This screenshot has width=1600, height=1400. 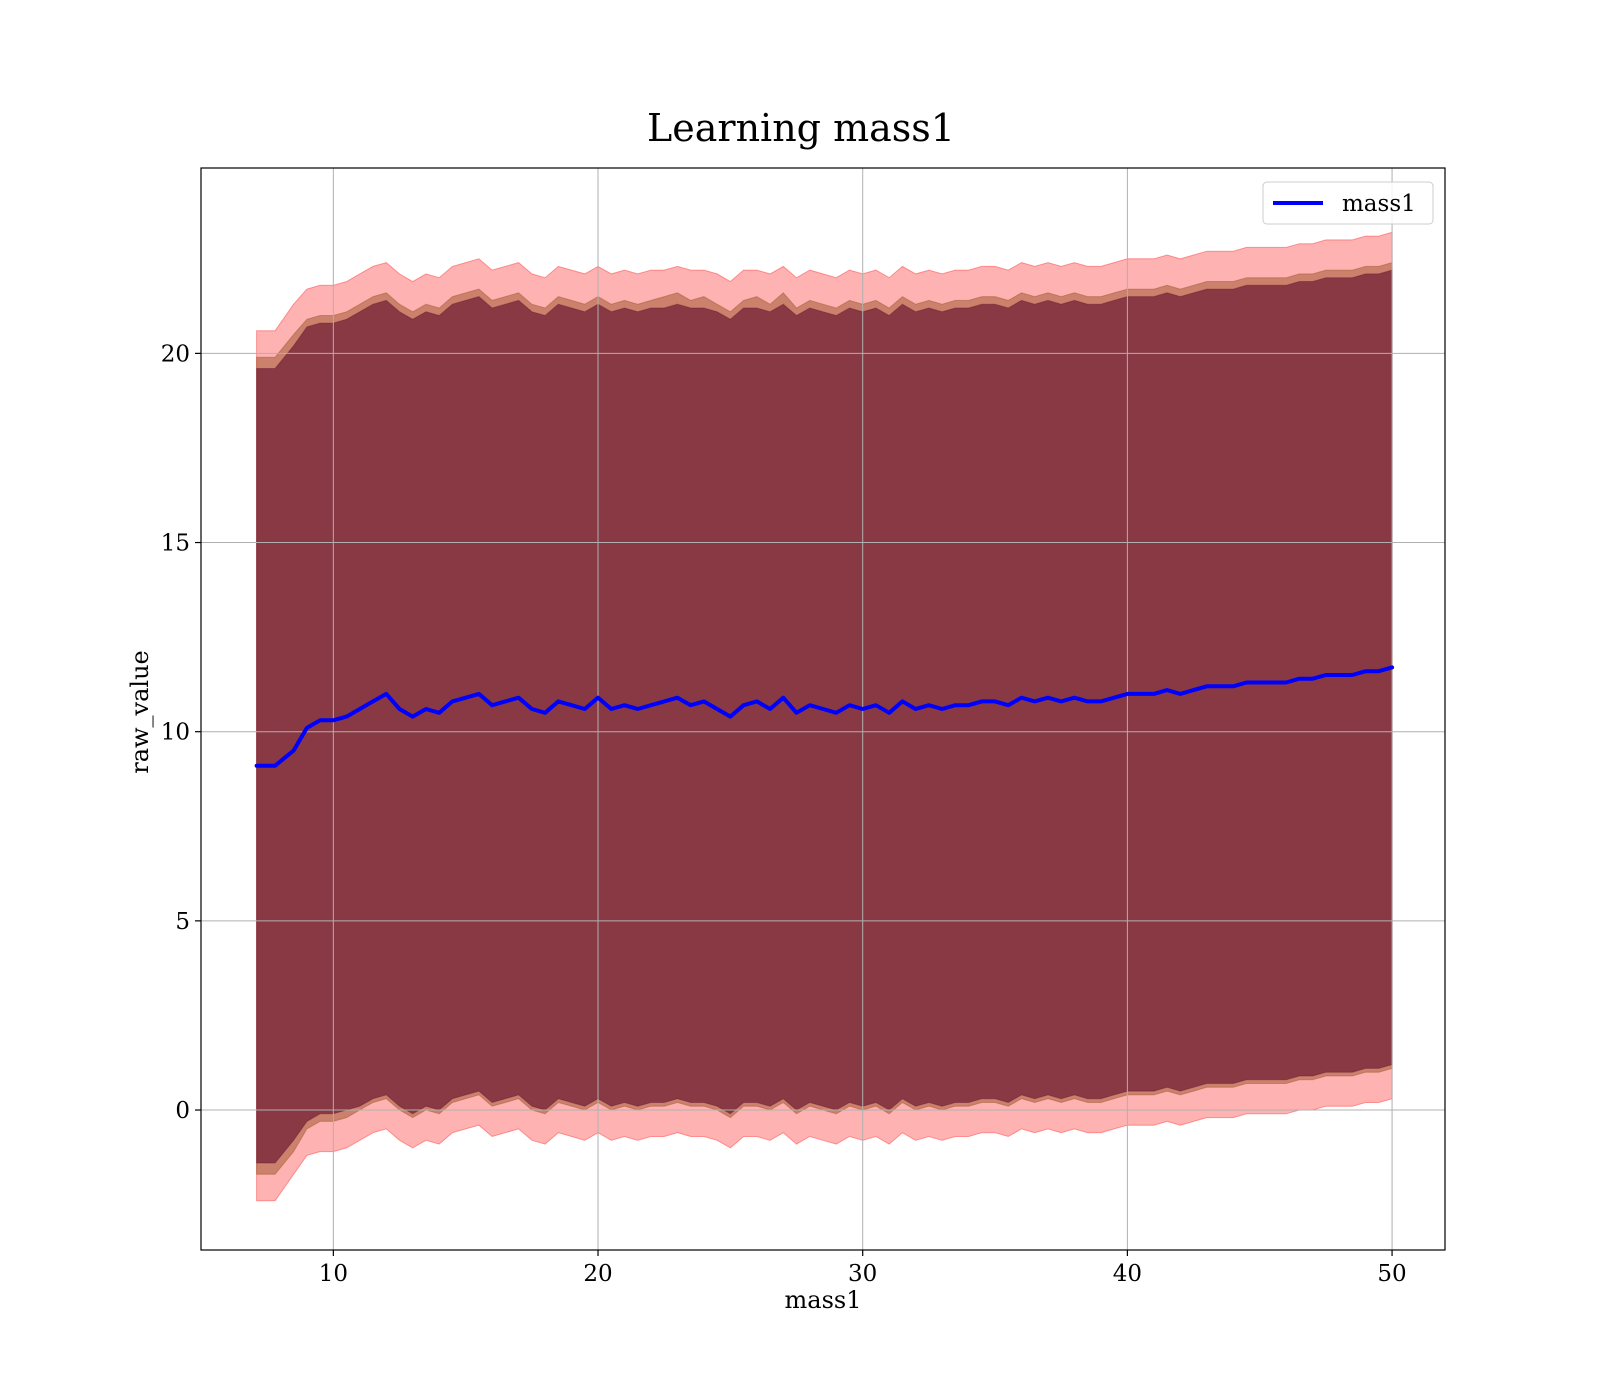 I want to click on x-axis-ticks: 10 20 30 40 50, so click(x=863, y=1268).